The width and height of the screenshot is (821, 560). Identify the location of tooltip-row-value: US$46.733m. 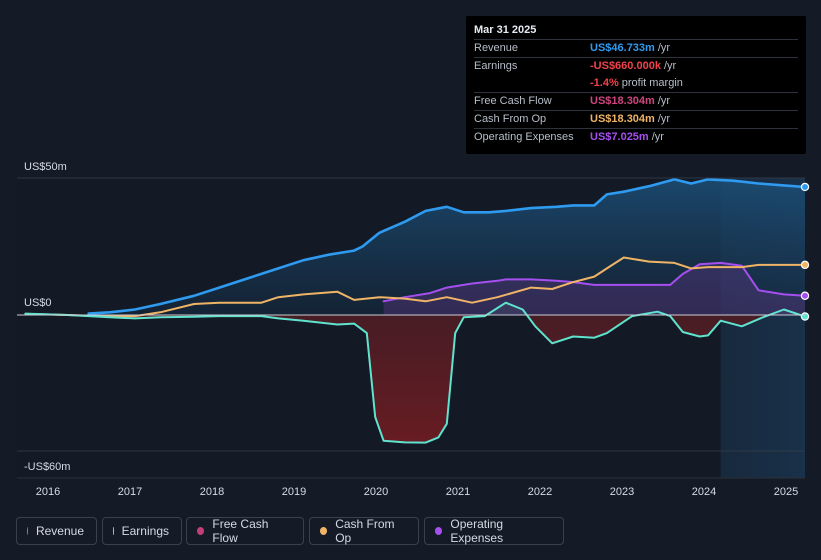
(622, 48).